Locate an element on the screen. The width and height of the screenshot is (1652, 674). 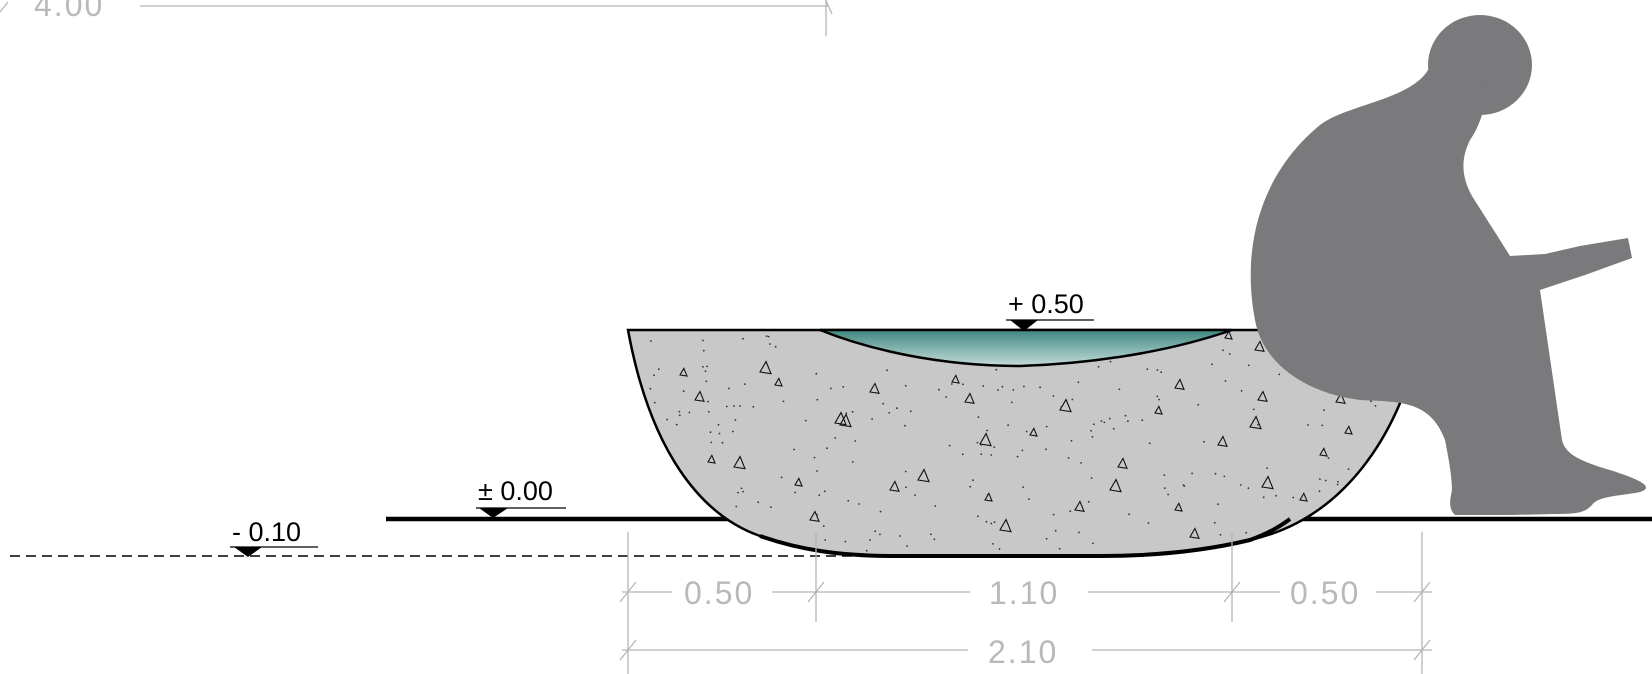
level-marker-top: + 0.50 is located at coordinates (1050, 310).